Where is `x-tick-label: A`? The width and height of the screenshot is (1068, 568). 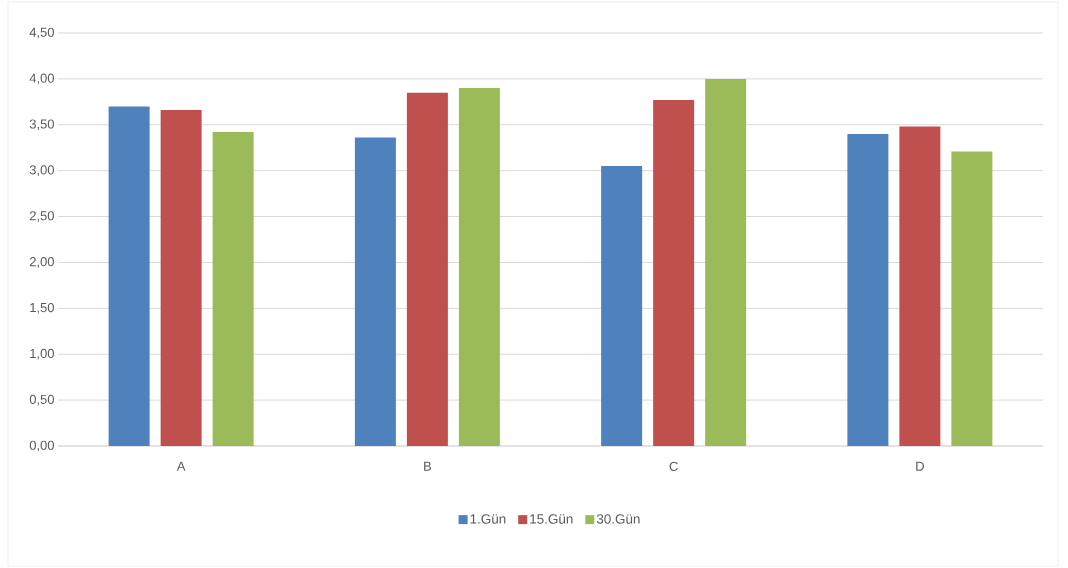 x-tick-label: A is located at coordinates (181, 466).